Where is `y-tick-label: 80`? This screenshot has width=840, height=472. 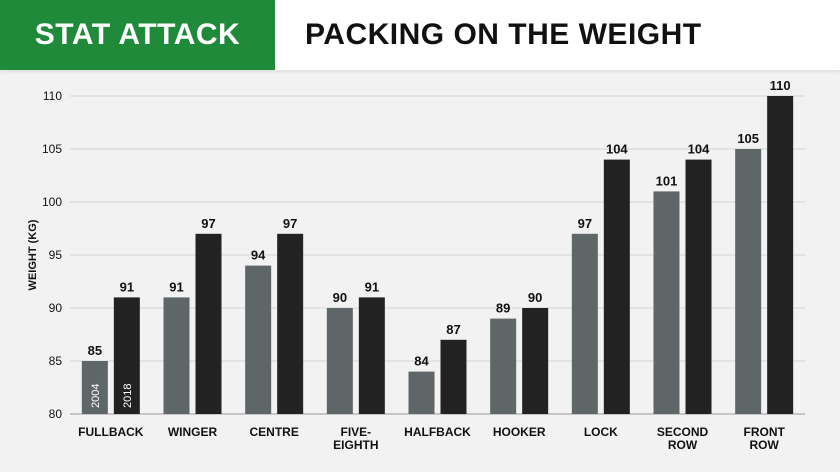
y-tick-label: 80 is located at coordinates (56, 414).